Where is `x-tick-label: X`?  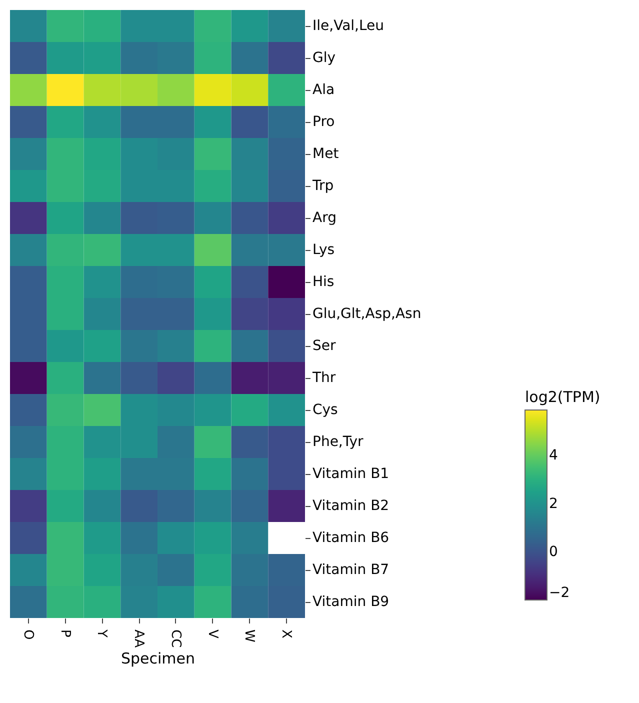 x-tick-label: X is located at coordinates (286, 634).